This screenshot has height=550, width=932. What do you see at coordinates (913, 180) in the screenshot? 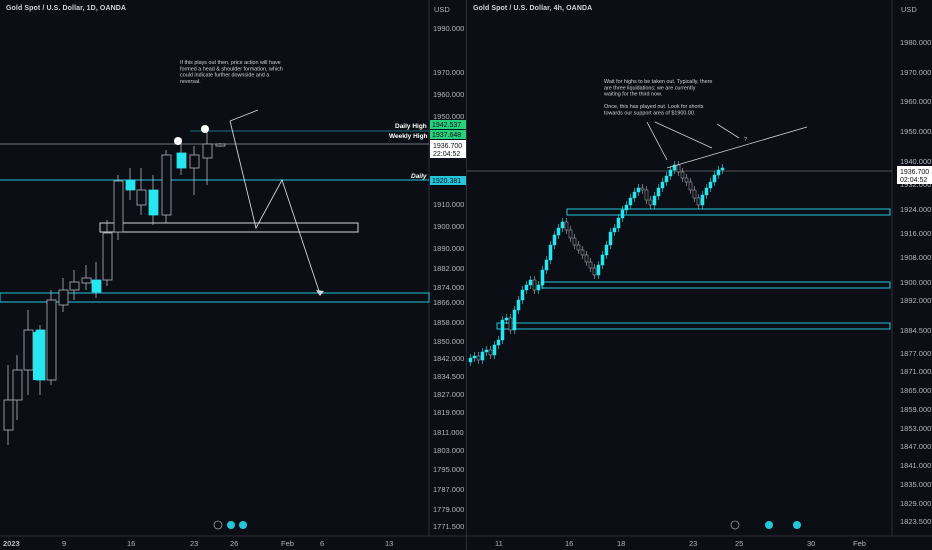
I see `countdown: 02:04:52` at bounding box center [913, 180].